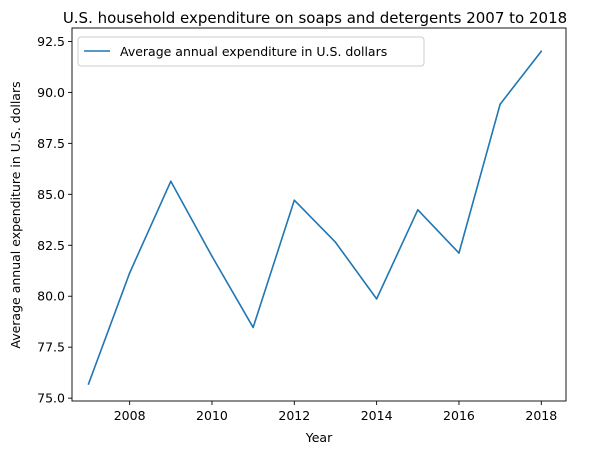 The width and height of the screenshot is (607, 455). What do you see at coordinates (51, 41) in the screenshot?
I see `y-tick-label: 92.5` at bounding box center [51, 41].